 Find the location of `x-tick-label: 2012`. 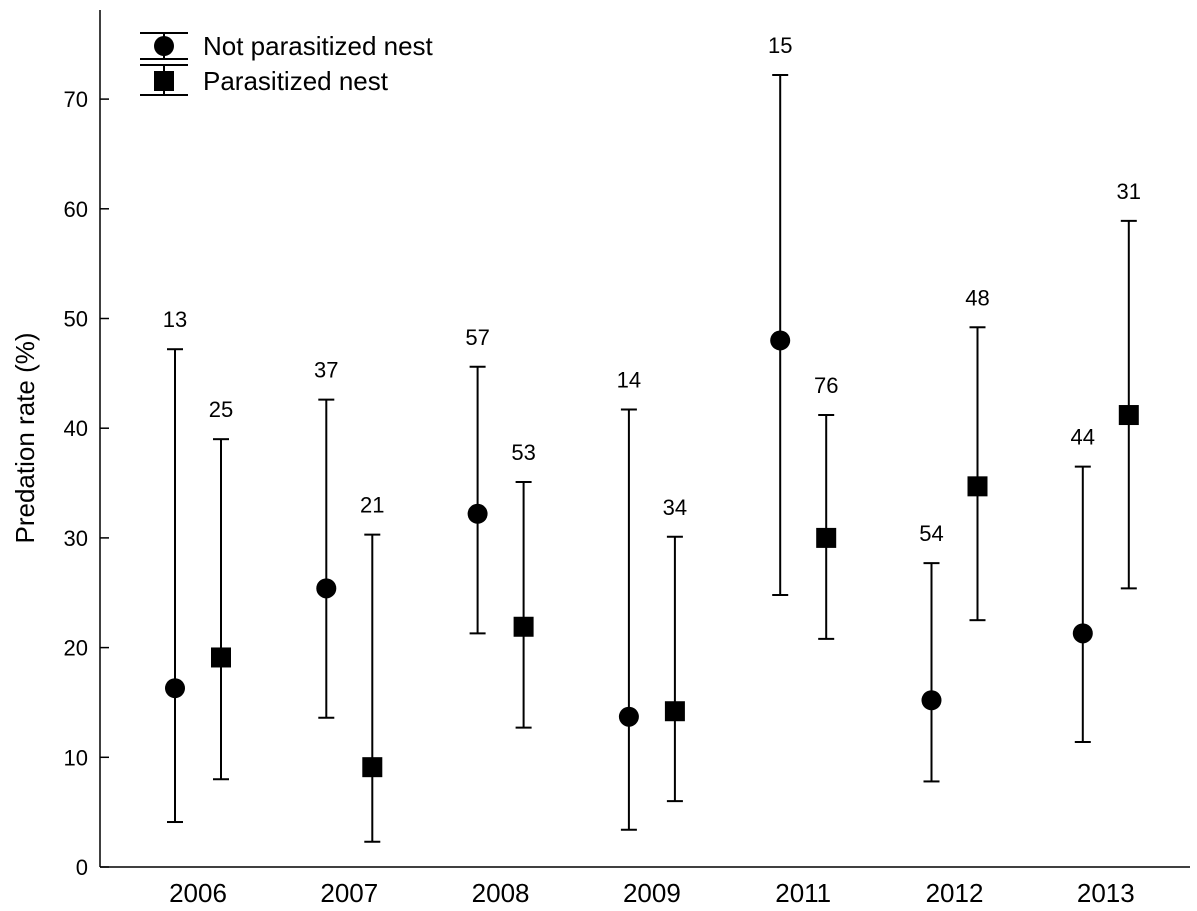

x-tick-label: 2012 is located at coordinates (955, 893).